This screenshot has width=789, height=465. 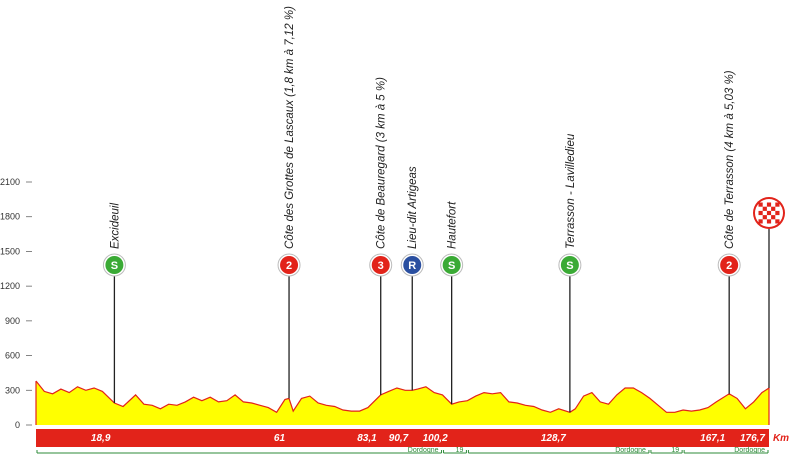 I want to click on km-value-label: 83,1, so click(x=367, y=438).